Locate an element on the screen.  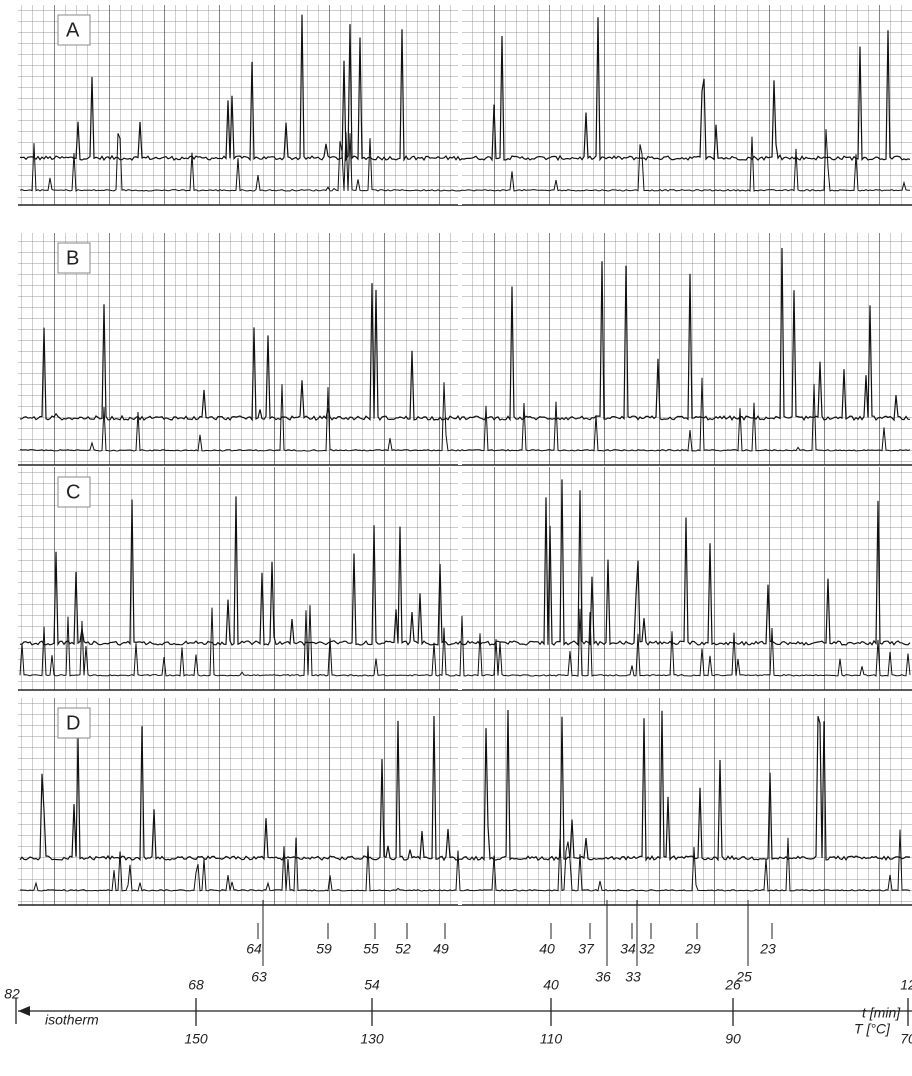
peak-label: 32 is located at coordinates (647, 949).